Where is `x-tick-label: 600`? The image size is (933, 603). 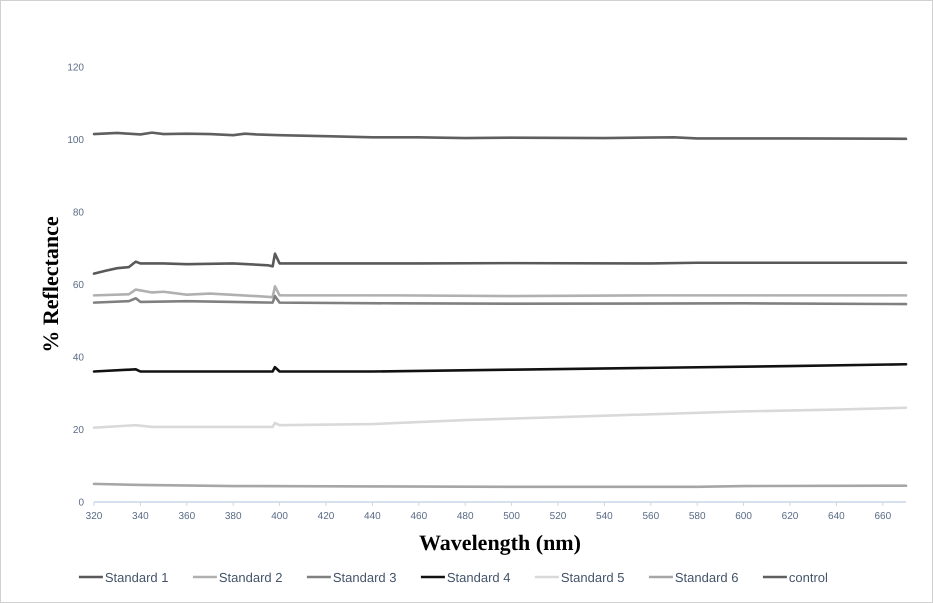 x-tick-label: 600 is located at coordinates (743, 516).